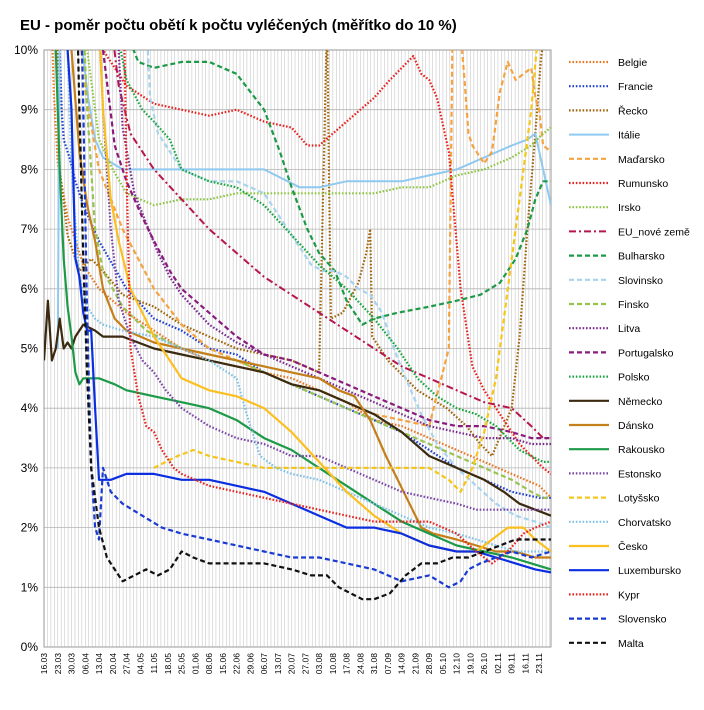 This screenshot has width=704, height=710. What do you see at coordinates (72, 664) in the screenshot?
I see `x-tick-label: 30.03` at bounding box center [72, 664].